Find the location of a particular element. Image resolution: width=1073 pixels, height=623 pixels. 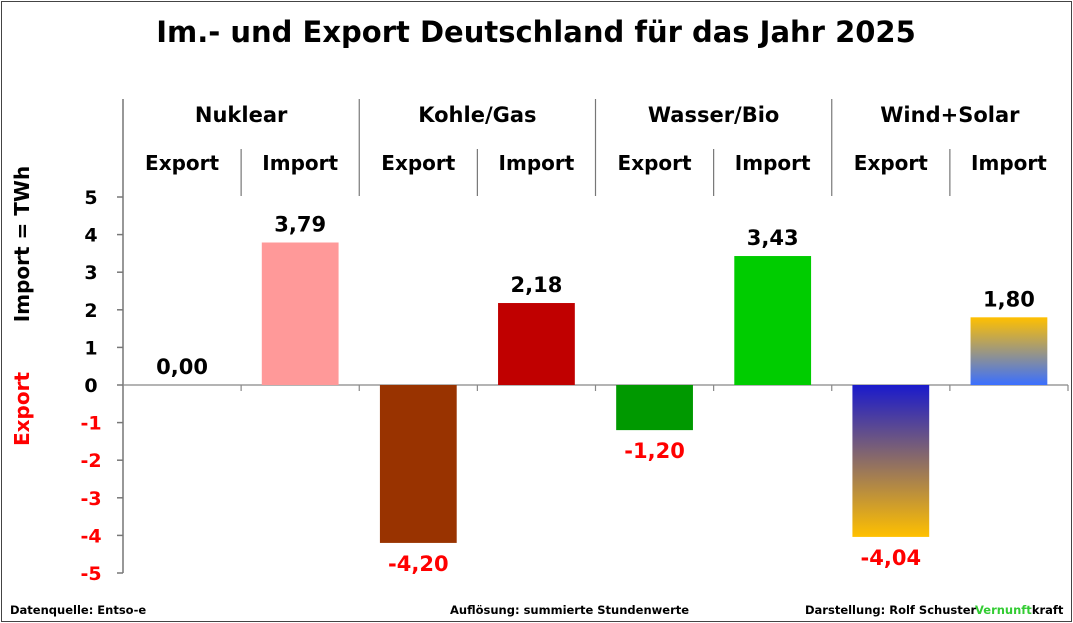

category-label: Nuklear is located at coordinates (241, 115).